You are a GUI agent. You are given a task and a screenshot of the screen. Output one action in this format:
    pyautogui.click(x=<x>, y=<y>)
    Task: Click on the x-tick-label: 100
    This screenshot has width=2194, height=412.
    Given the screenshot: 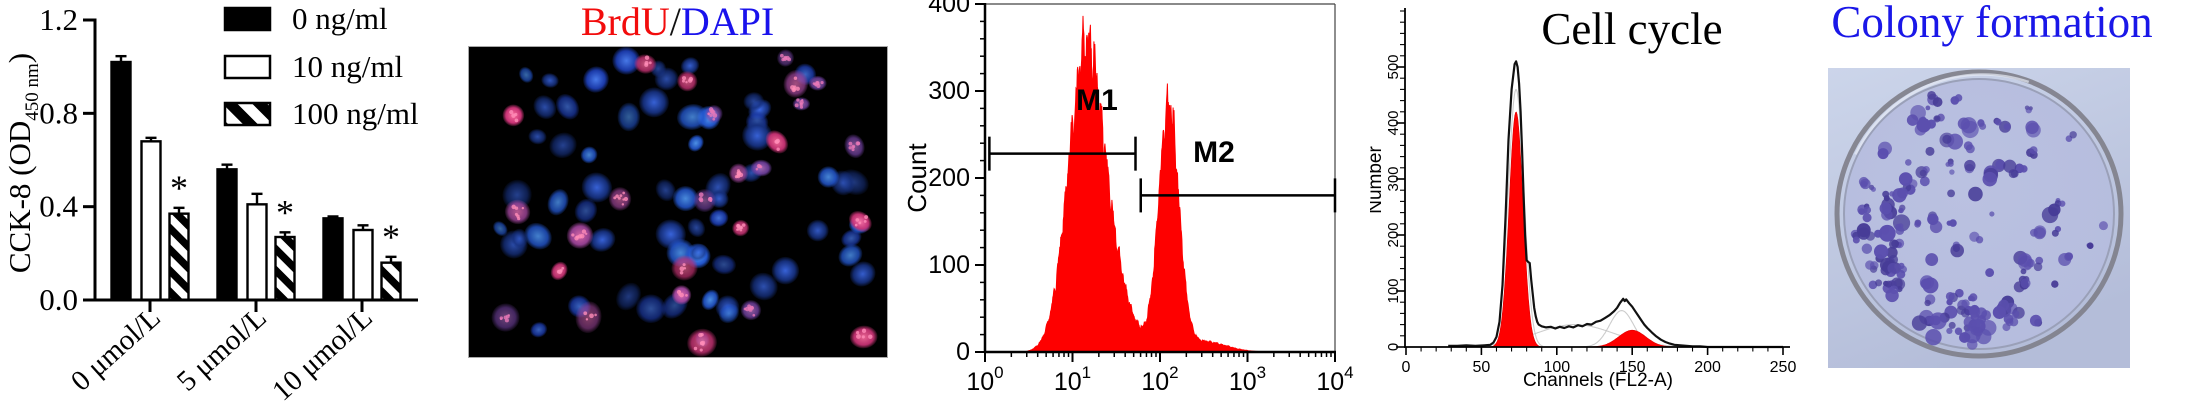 What is the action you would take?
    pyautogui.click(x=1556, y=367)
    